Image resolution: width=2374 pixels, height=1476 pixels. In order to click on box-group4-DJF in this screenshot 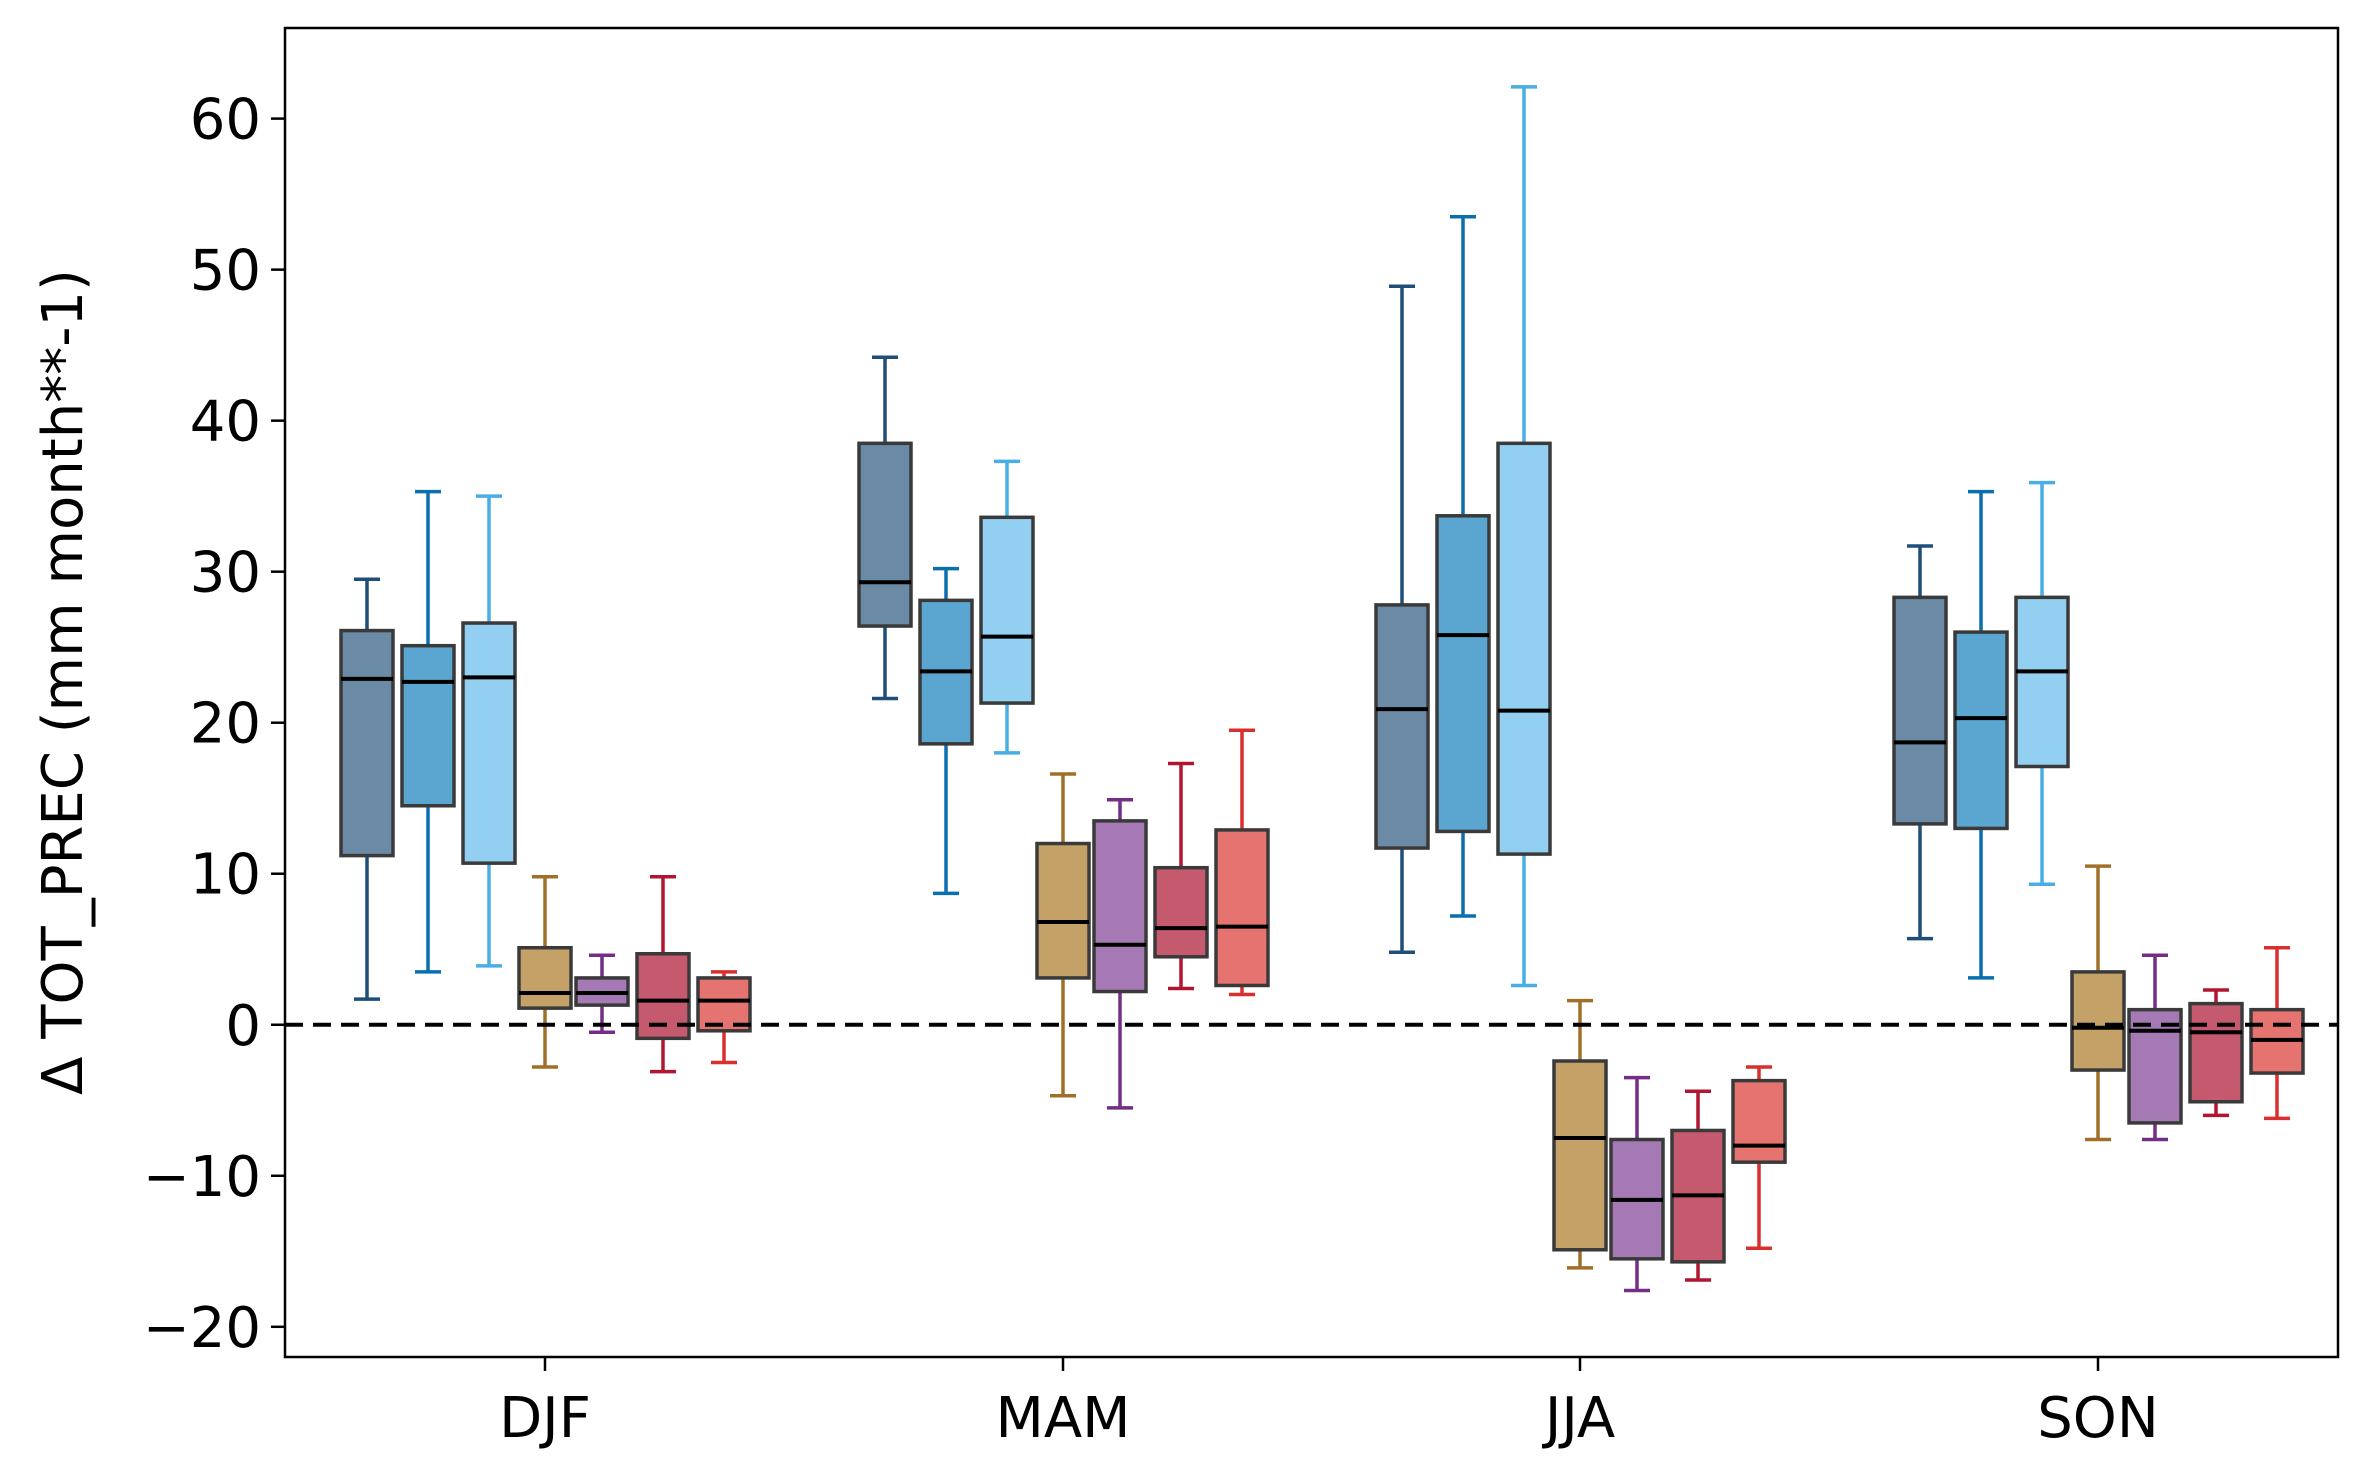, I will do `click(545, 971)`.